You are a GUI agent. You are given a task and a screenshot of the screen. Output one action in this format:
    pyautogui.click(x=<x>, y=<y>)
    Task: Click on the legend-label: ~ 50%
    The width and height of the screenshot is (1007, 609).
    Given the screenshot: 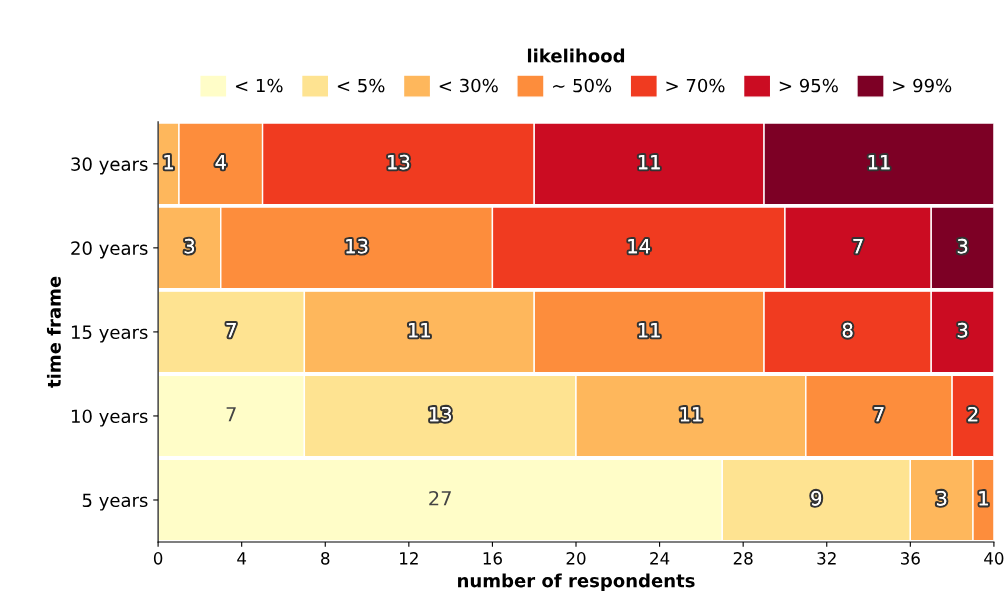 What is the action you would take?
    pyautogui.click(x=582, y=85)
    